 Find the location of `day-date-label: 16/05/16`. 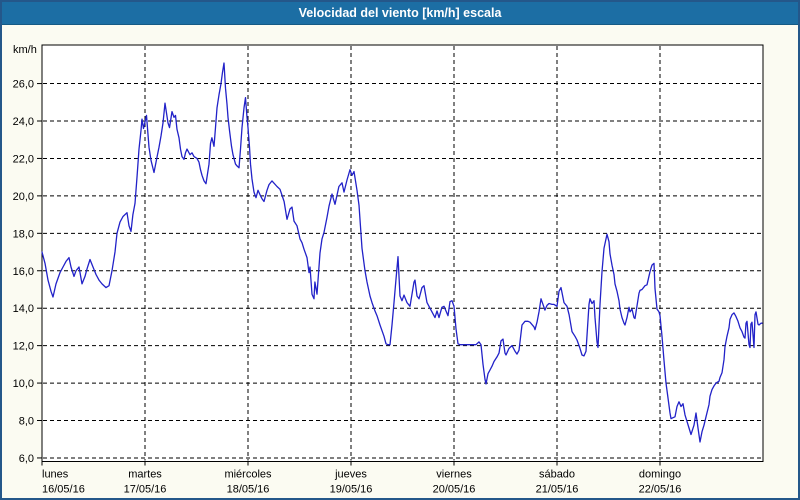

day-date-label: 16/05/16 is located at coordinates (63, 490).